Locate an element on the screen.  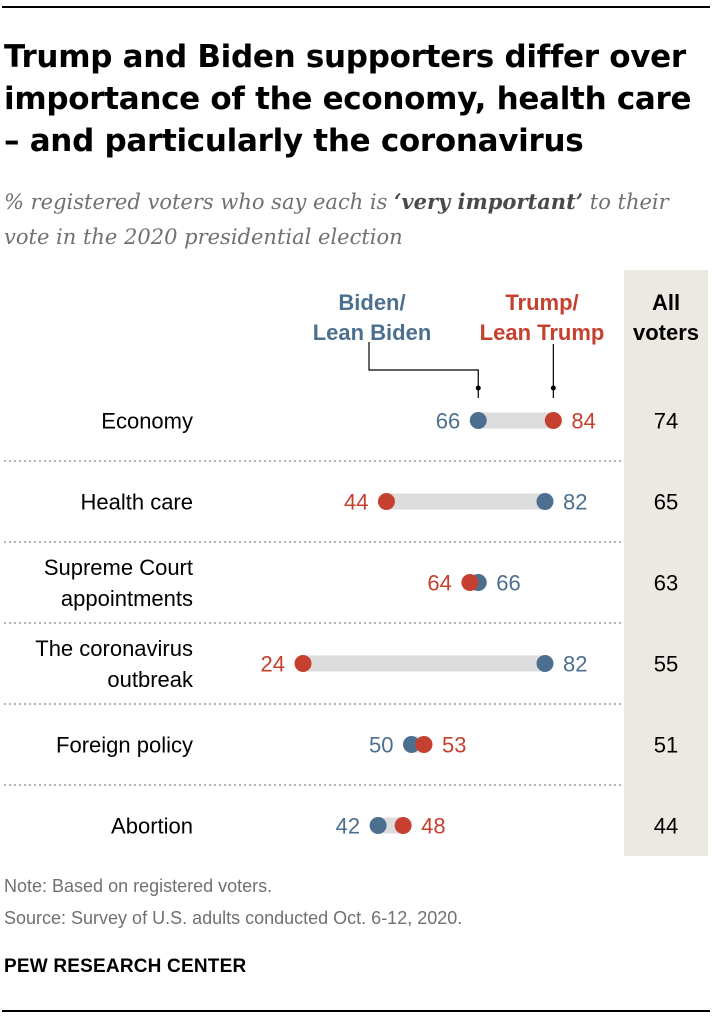
category-label: Supreme Court is located at coordinates (118, 567).